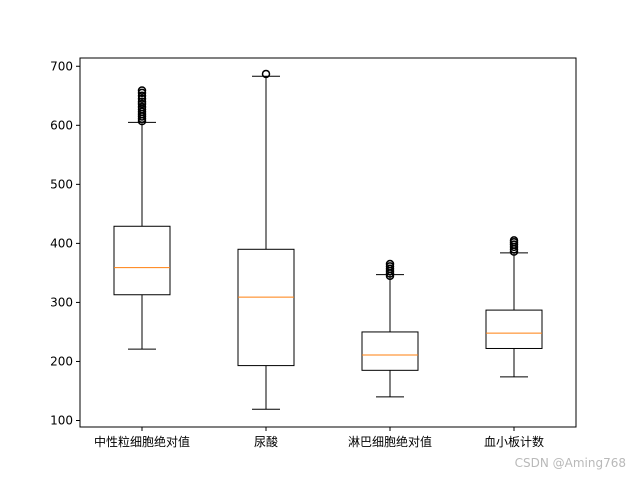 This screenshot has height=480, width=640. Describe the element at coordinates (514, 441) in the screenshot. I see `x-category-label: 血小板计数` at that location.